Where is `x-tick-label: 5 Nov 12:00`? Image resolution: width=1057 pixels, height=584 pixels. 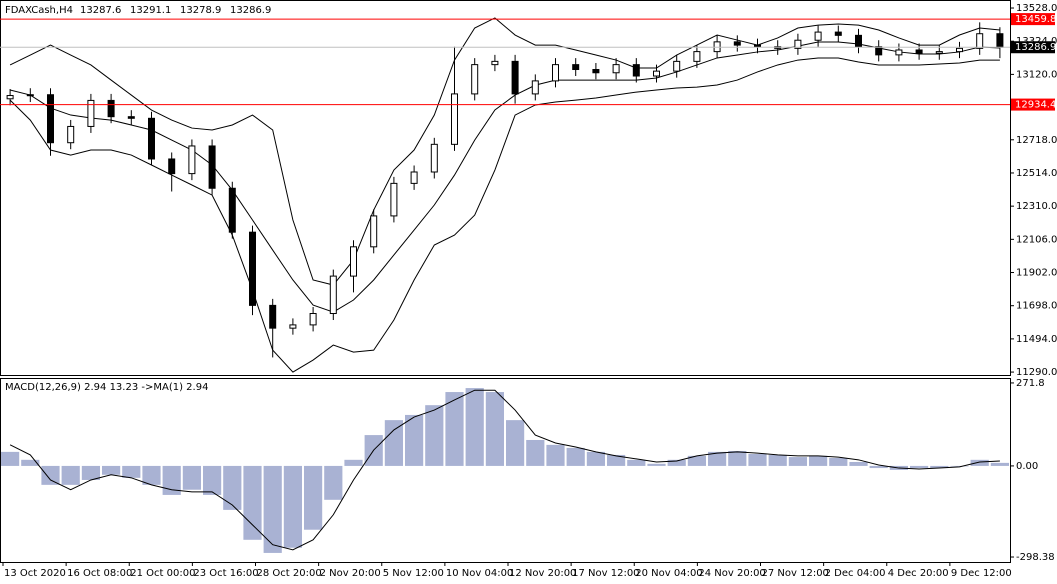
x-tick-label: 5 Nov 12:00 is located at coordinates (413, 573).